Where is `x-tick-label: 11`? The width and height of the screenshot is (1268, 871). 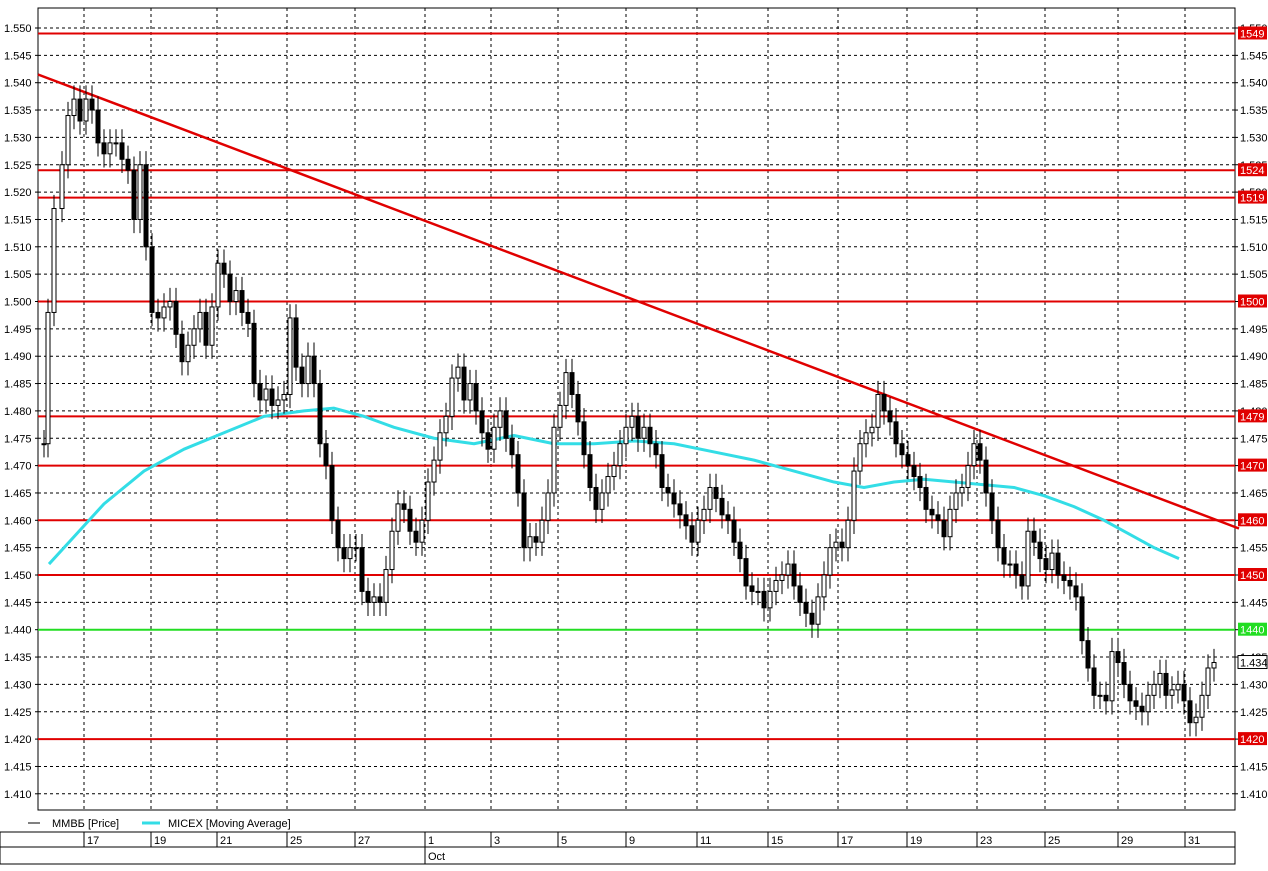
x-tick-label: 11 is located at coordinates (705, 841).